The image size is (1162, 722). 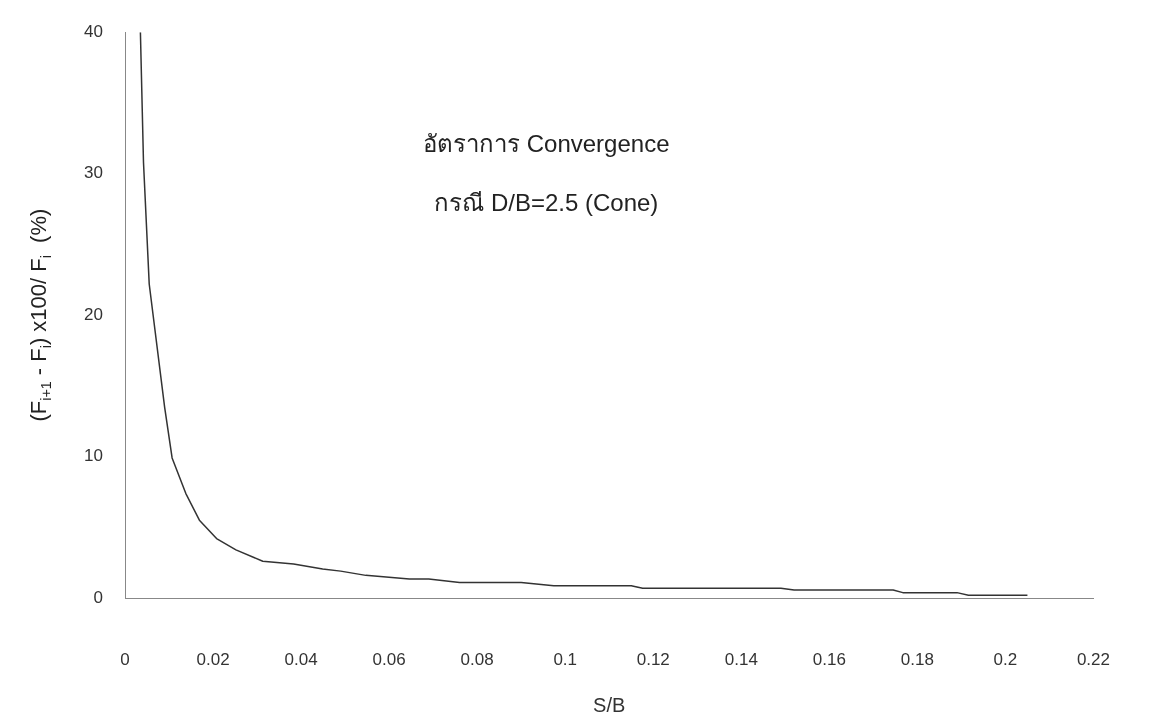 I want to click on x-tick-label: 0.02, so click(x=213, y=659).